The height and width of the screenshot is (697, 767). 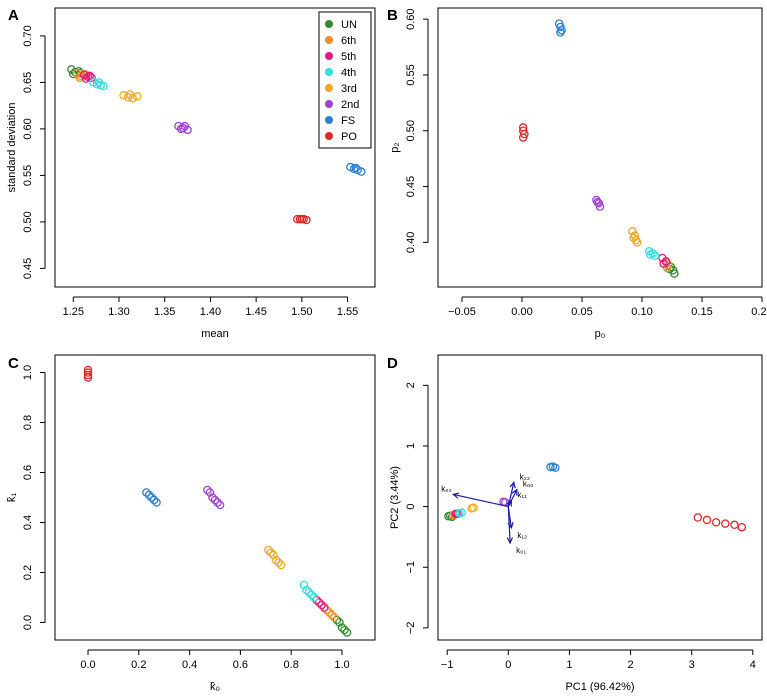 What do you see at coordinates (581, 312) in the screenshot?
I see `x-tick-label: 0.05` at bounding box center [581, 312].